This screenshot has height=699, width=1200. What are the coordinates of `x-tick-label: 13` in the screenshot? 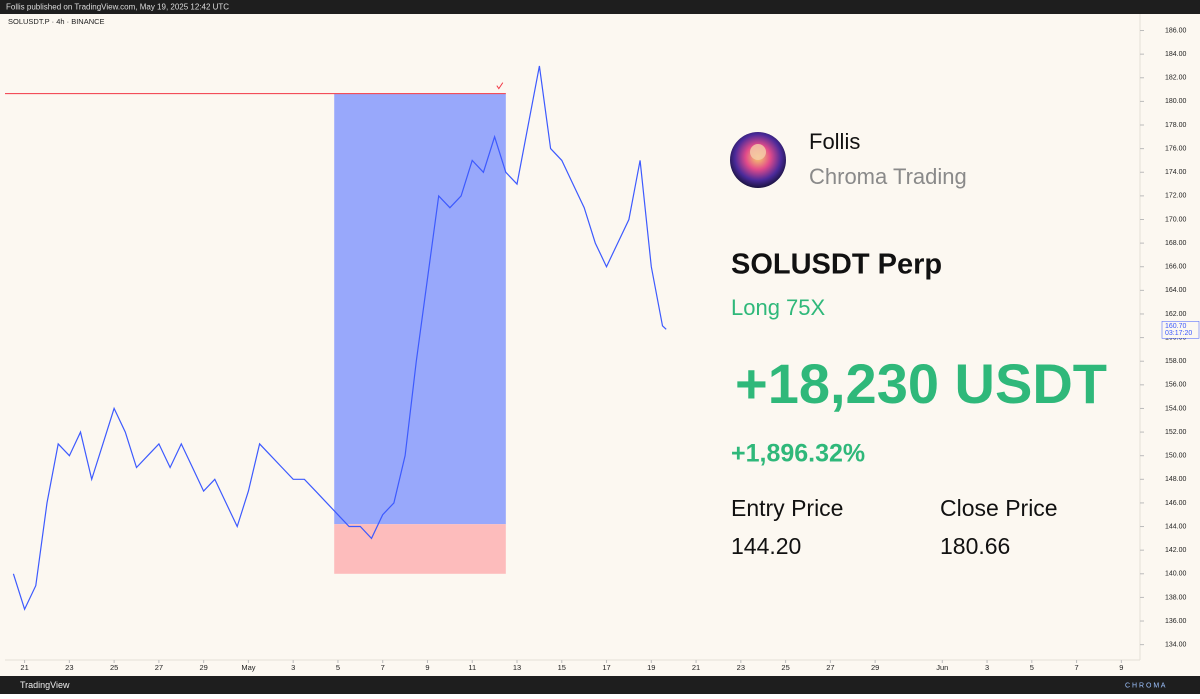 It's located at (517, 667).